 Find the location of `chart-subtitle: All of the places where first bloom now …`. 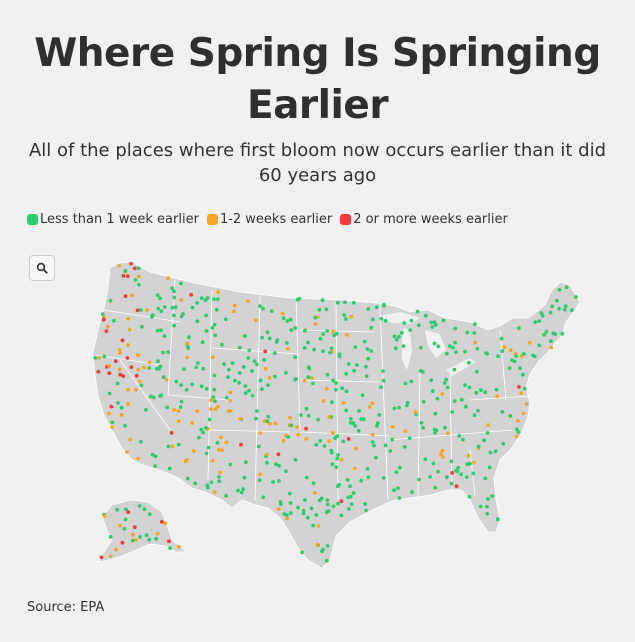

chart-subtitle: All of the places where first bloom now … is located at coordinates (317, 163).